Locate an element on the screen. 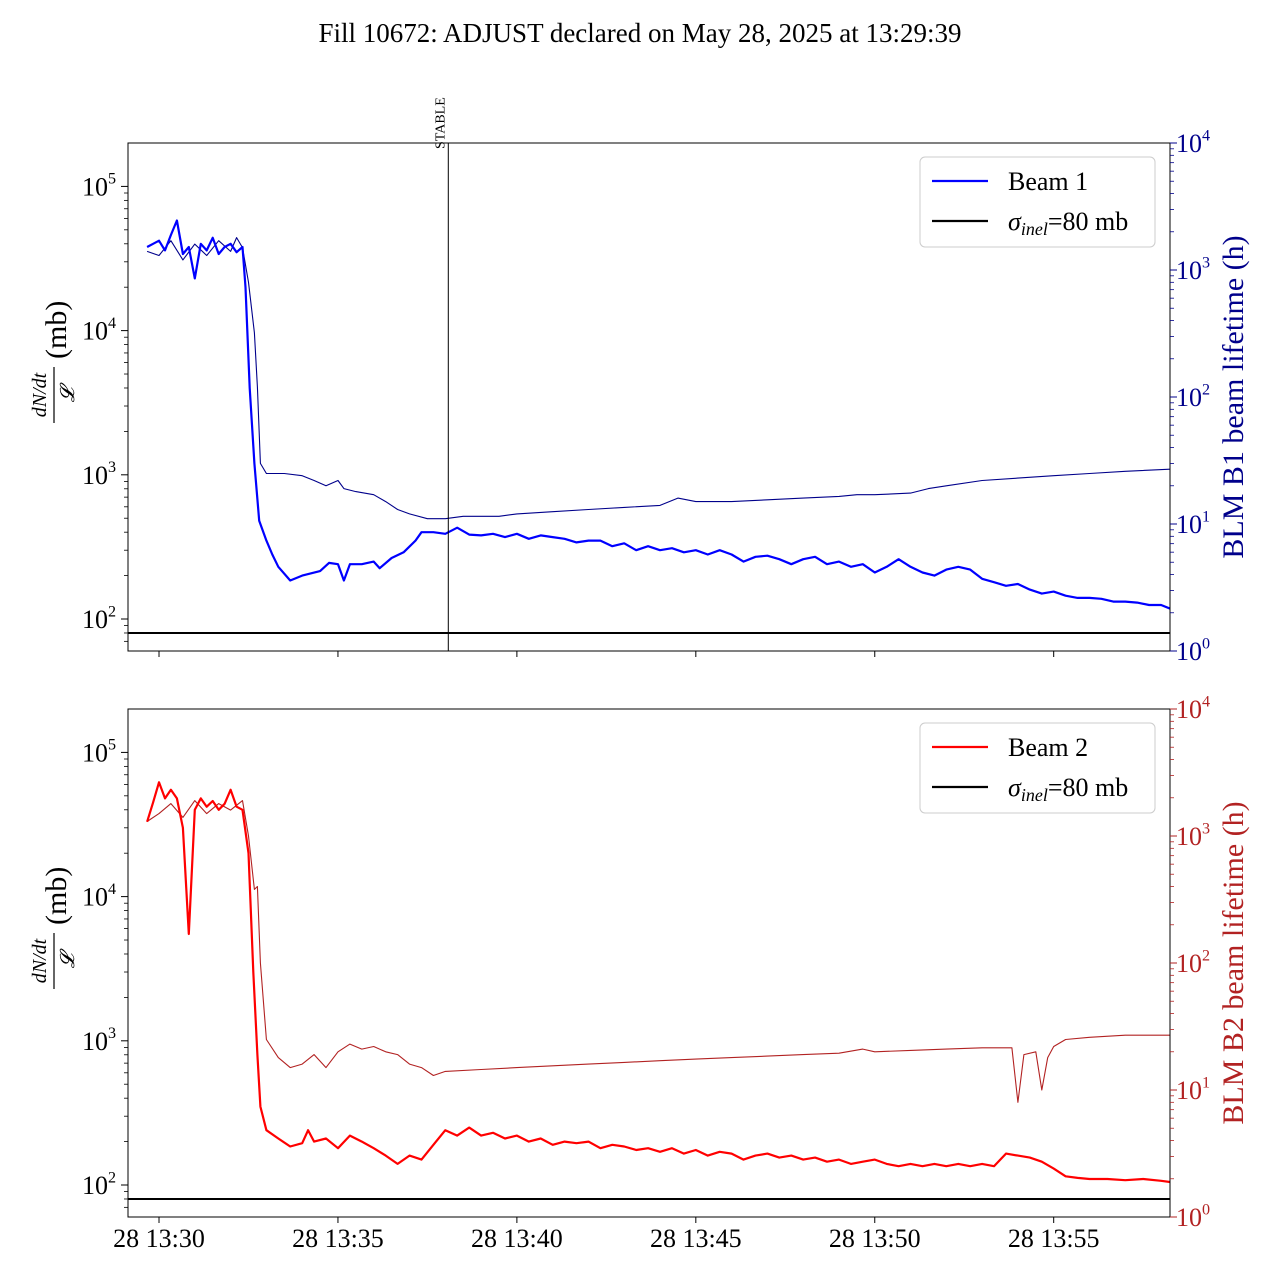 The image size is (1280, 1280). x-tick-label: 28 13:30 is located at coordinates (159, 1238).